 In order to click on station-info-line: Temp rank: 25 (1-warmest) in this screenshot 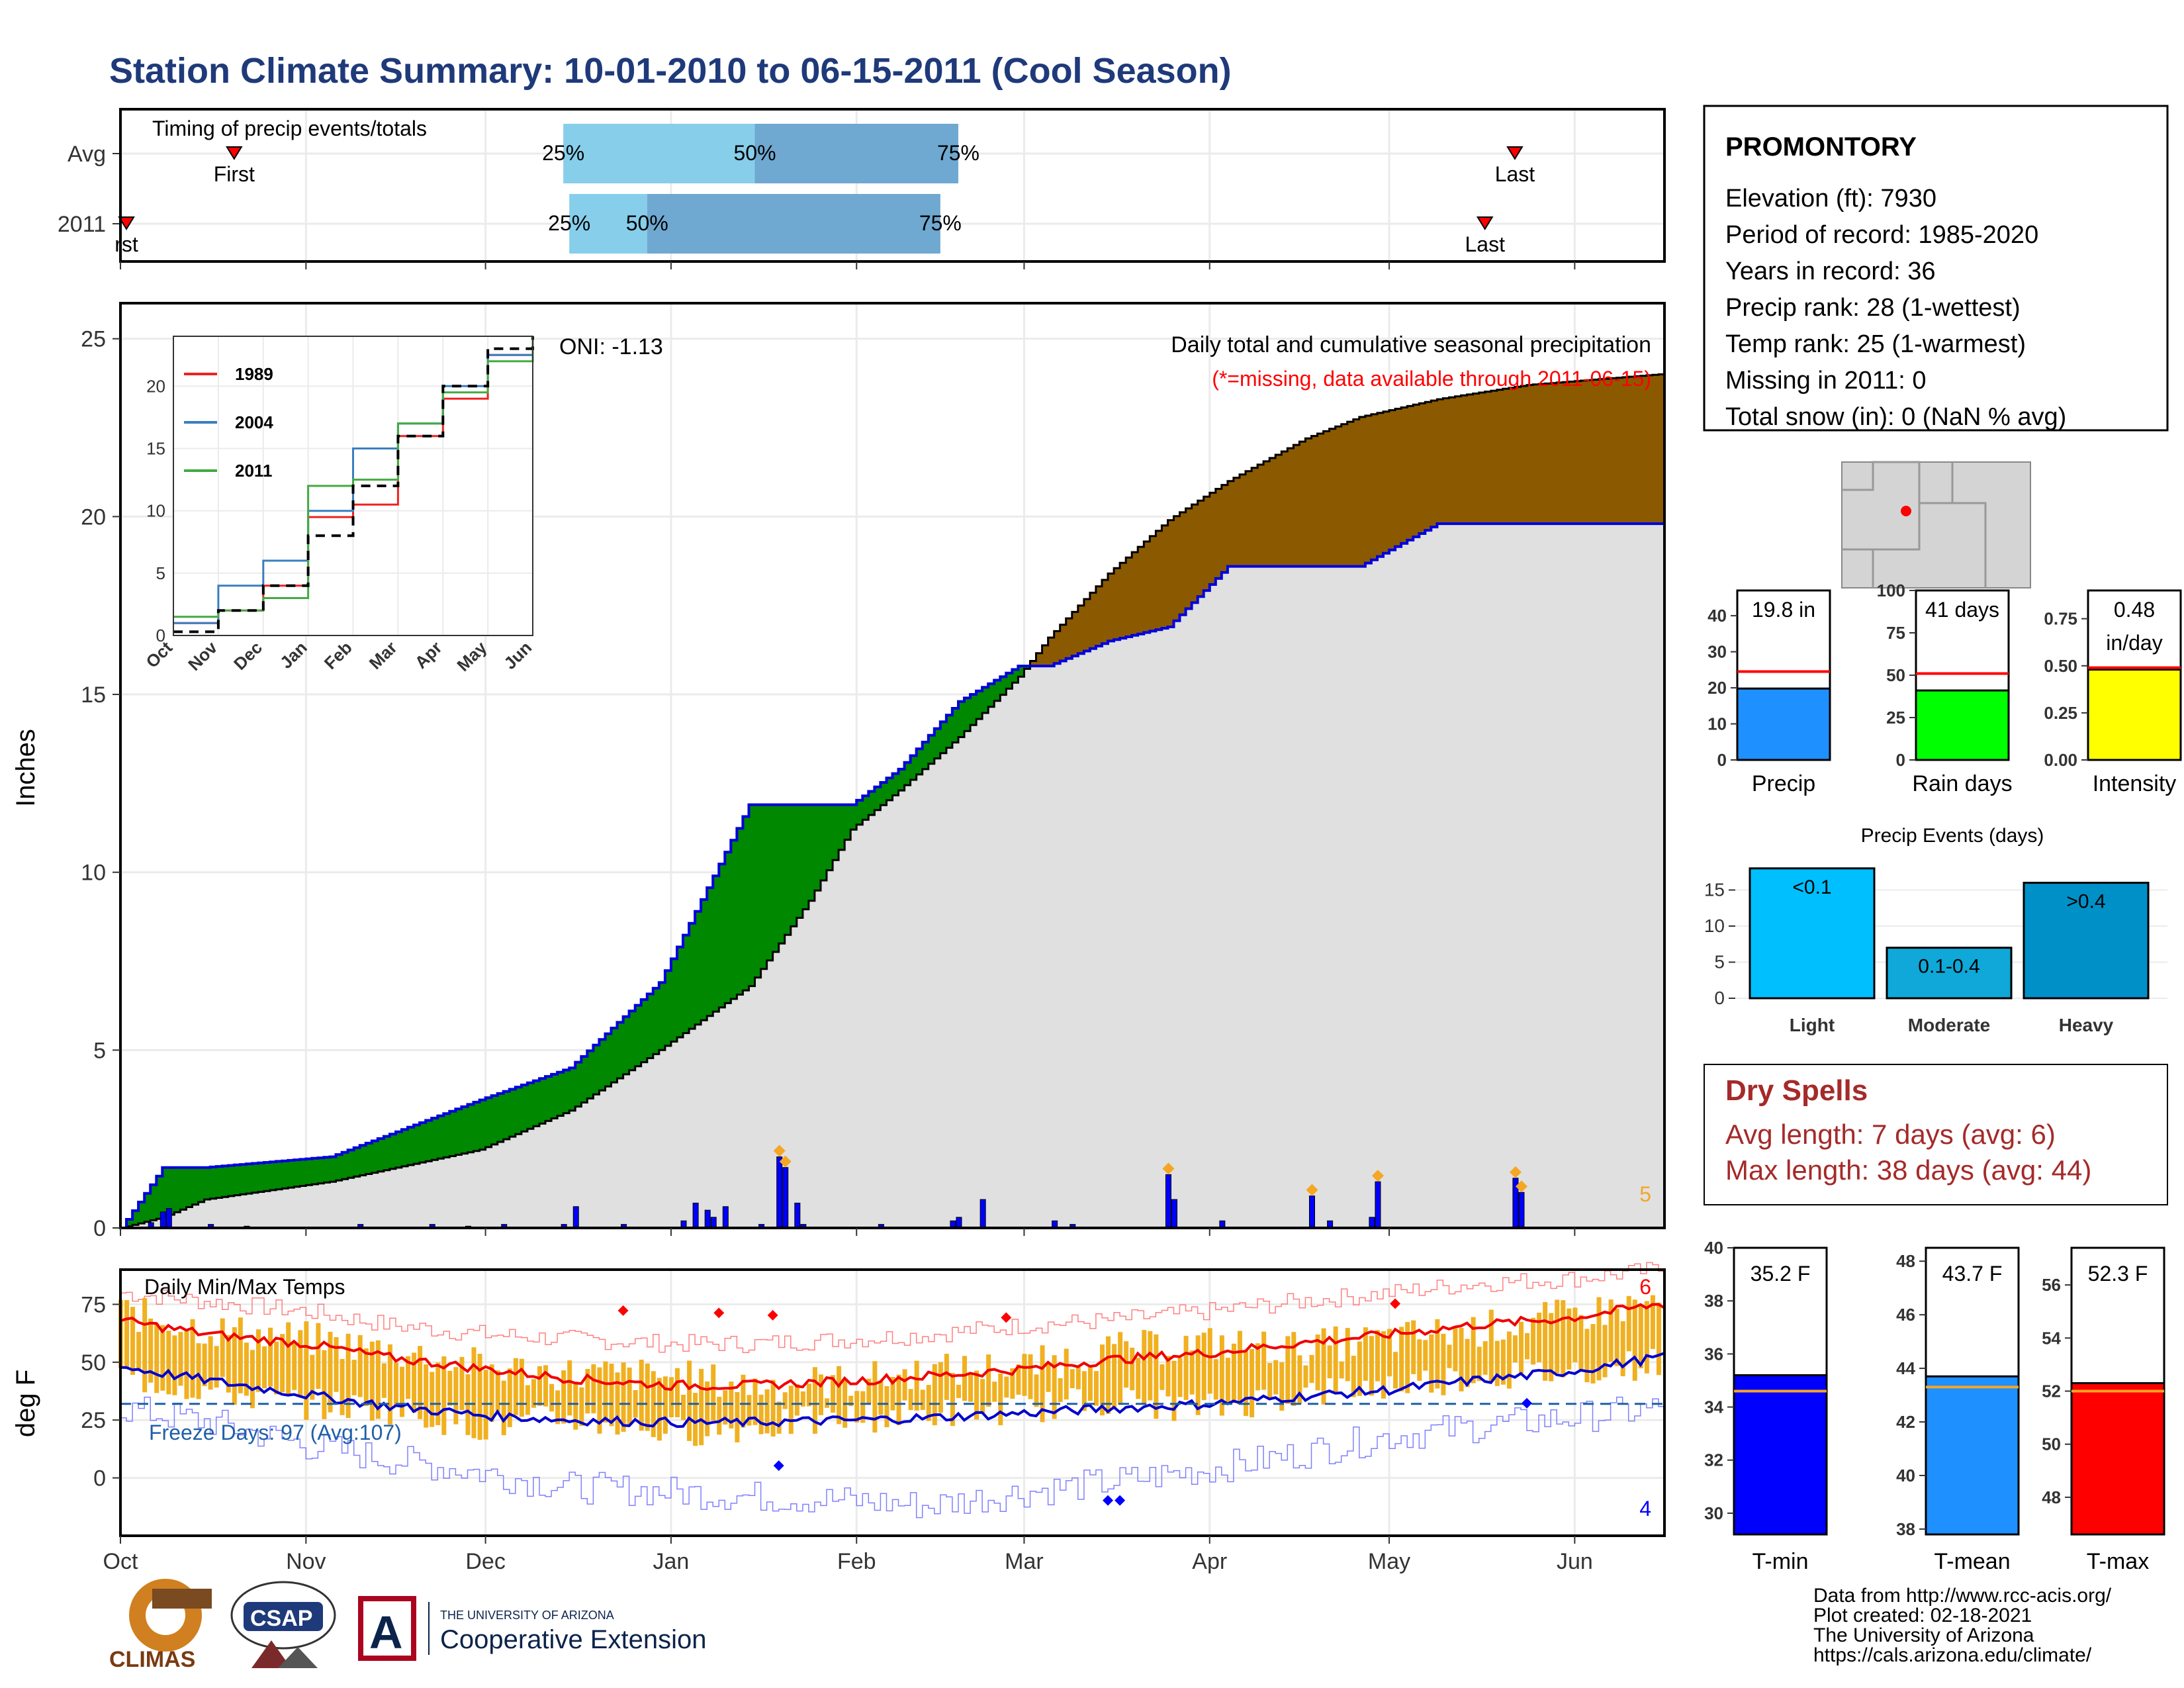, I will do `click(1875, 344)`.